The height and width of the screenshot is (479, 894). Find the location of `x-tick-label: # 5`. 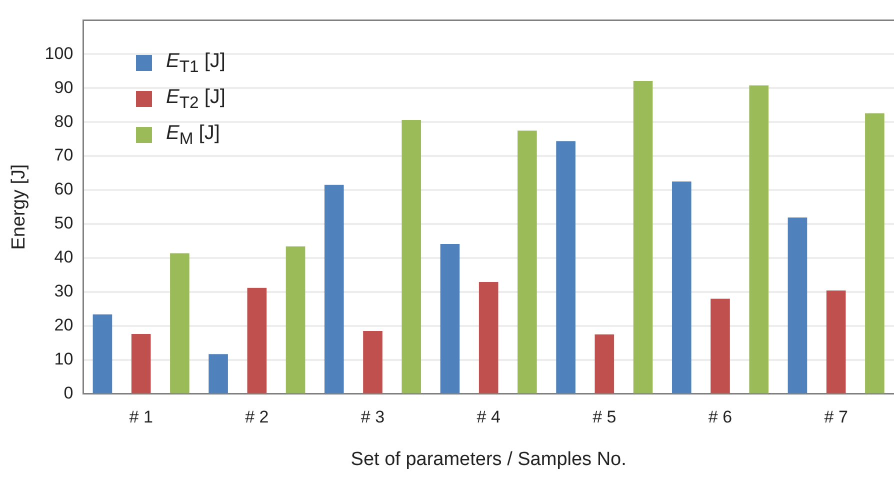

x-tick-label: # 5 is located at coordinates (604, 417).